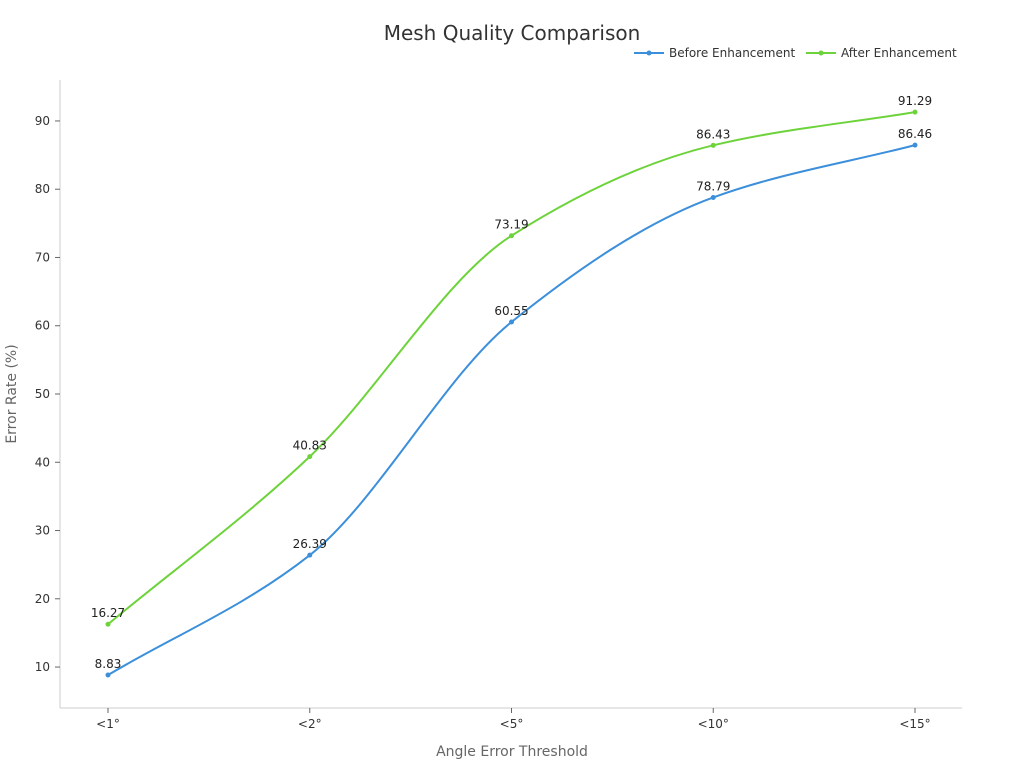  I want to click on x-tick-label: <2°, so click(310, 724).